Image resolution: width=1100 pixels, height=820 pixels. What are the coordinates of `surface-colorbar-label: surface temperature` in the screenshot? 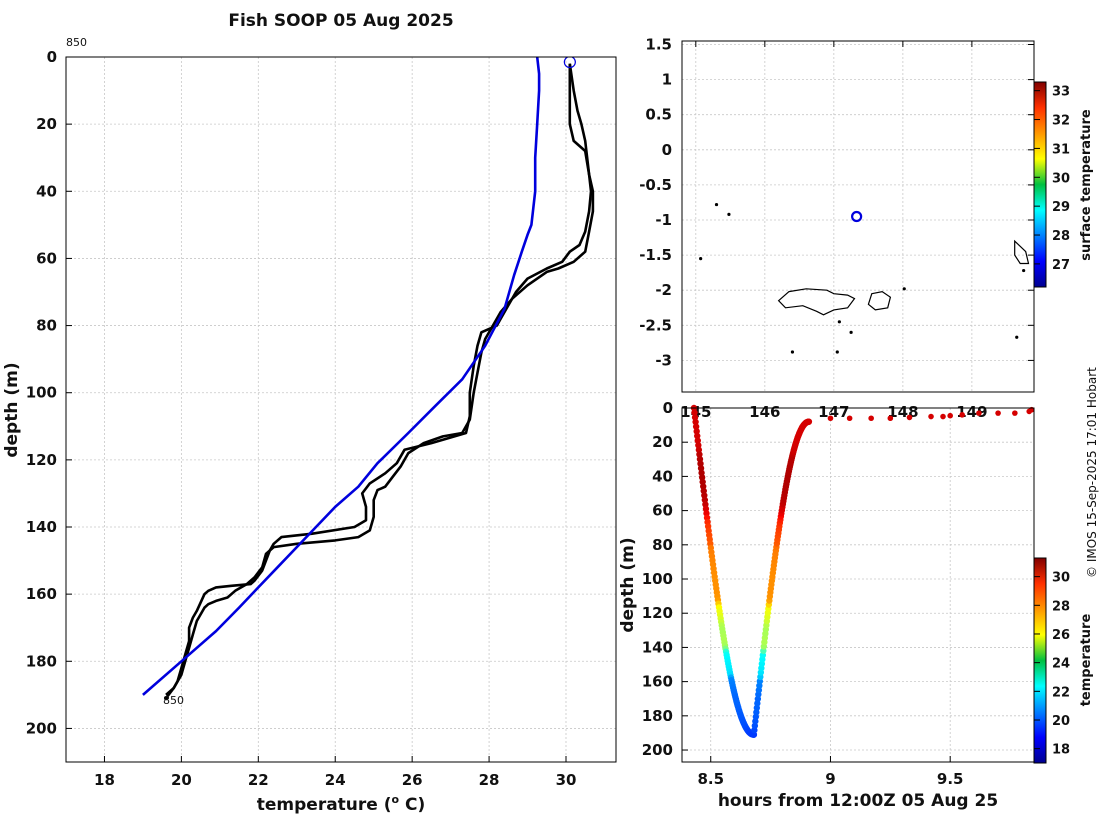 It's located at (1086, 185).